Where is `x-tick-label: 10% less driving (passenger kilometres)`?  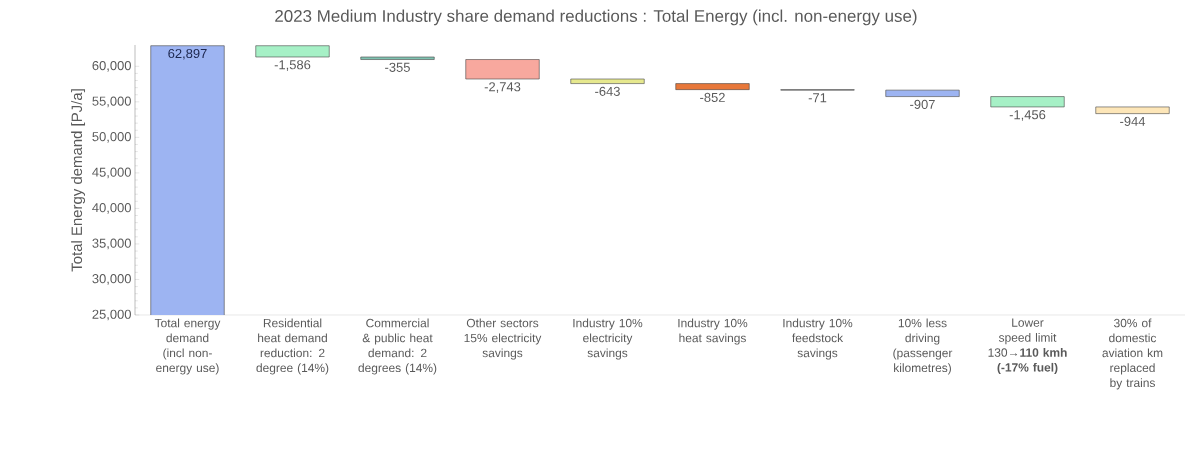 x-tick-label: 10% less driving (passenger kilometres) is located at coordinates (923, 346).